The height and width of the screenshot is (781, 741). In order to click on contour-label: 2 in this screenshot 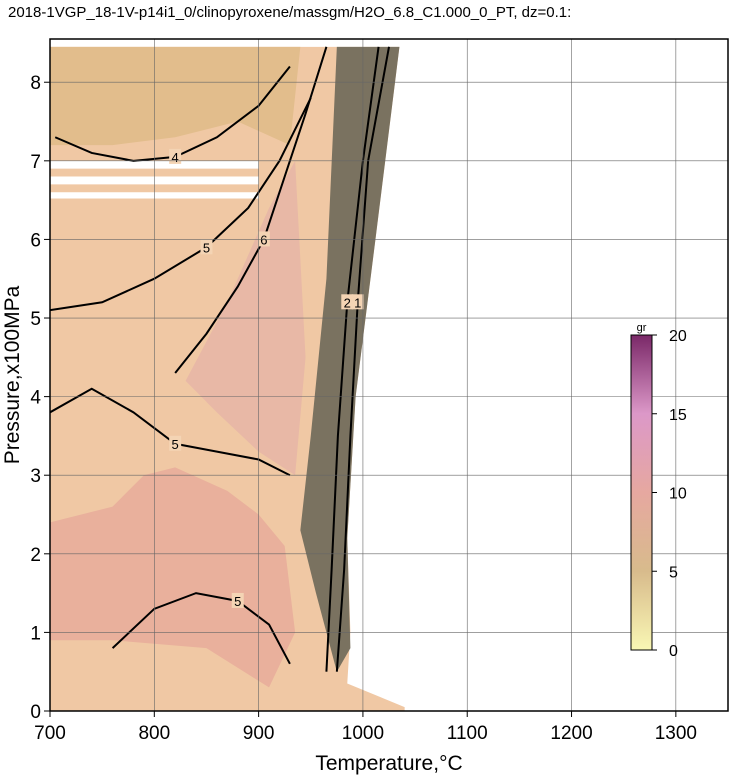, I will do `click(347, 302)`.